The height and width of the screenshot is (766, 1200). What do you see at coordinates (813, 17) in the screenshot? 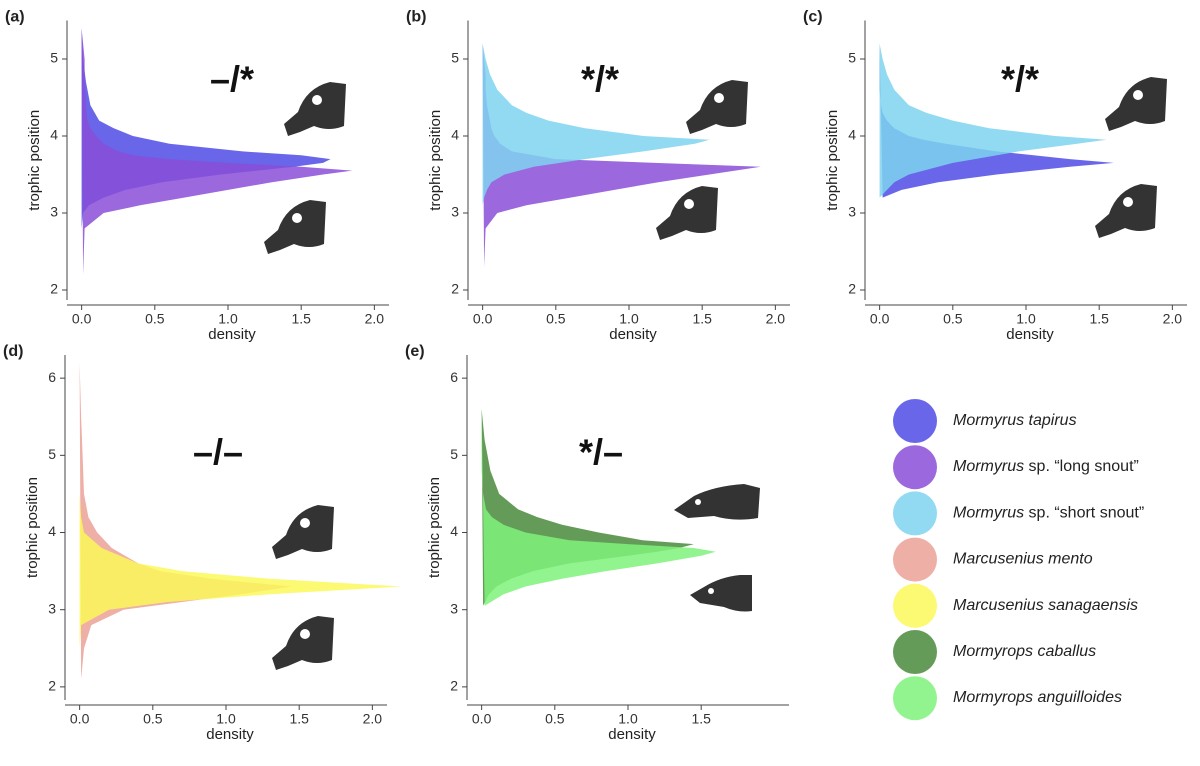
I see `panel-label: (c)` at bounding box center [813, 17].